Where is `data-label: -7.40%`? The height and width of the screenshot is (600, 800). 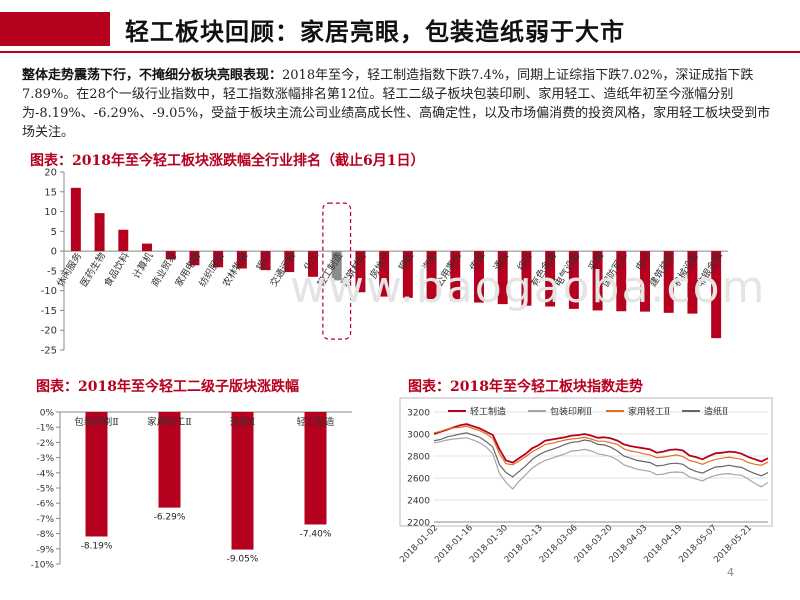 data-label: -7.40% is located at coordinates (316, 534).